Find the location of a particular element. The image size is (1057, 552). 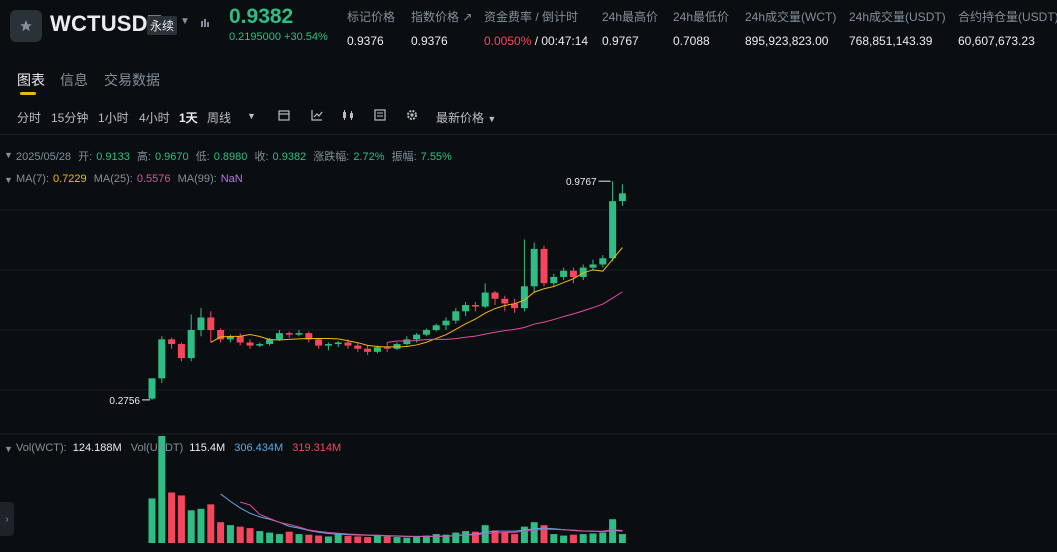

last-price: 0.9382 is located at coordinates (261, 16).